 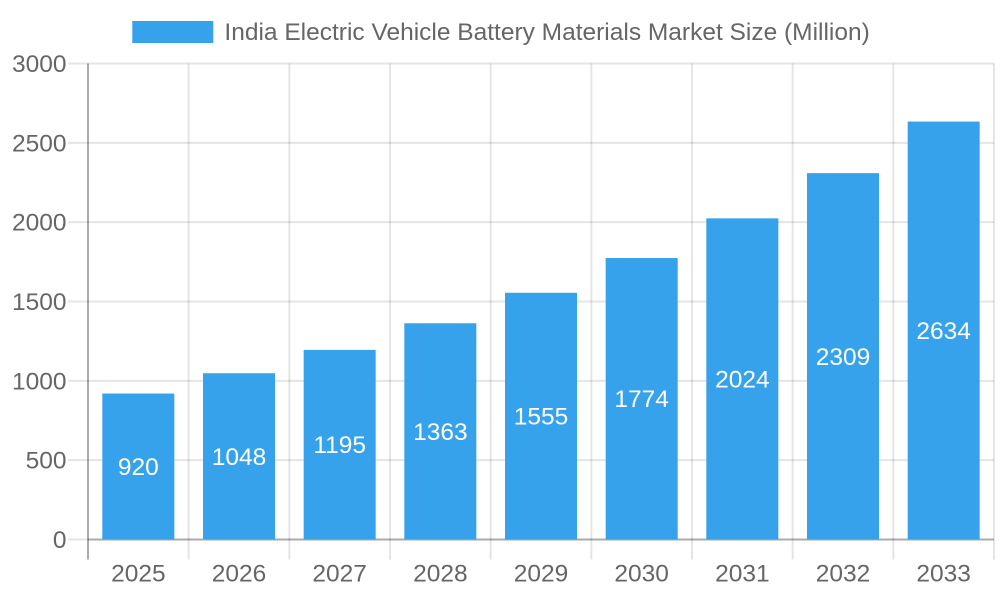 What do you see at coordinates (440, 432) in the screenshot?
I see `svg-text: 1363` at bounding box center [440, 432].